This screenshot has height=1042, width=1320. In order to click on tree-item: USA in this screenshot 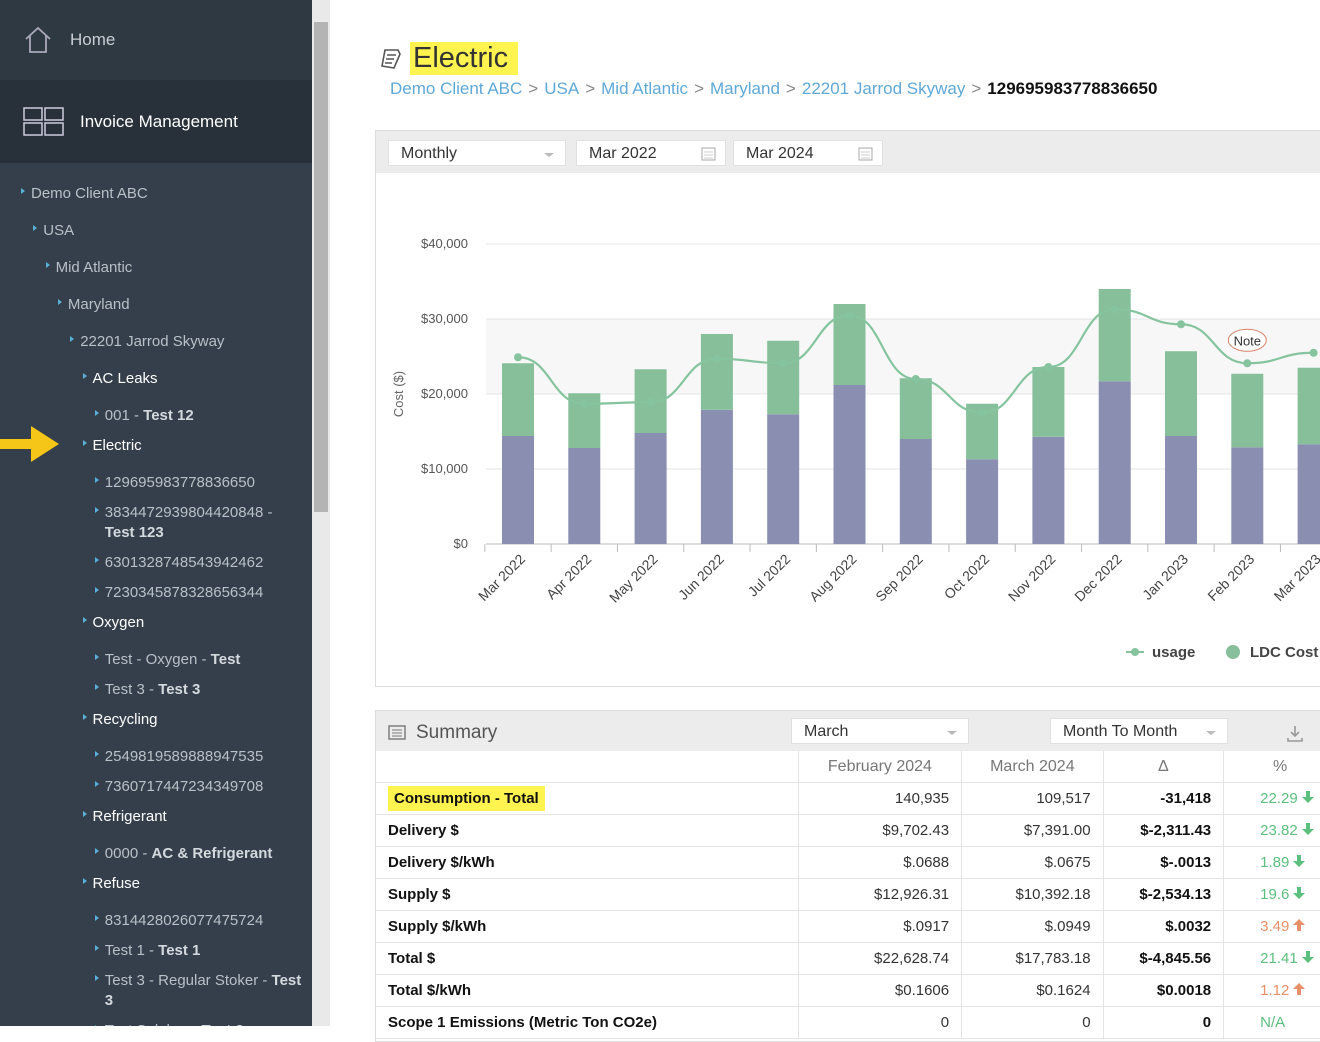, I will do `click(156, 232)`.